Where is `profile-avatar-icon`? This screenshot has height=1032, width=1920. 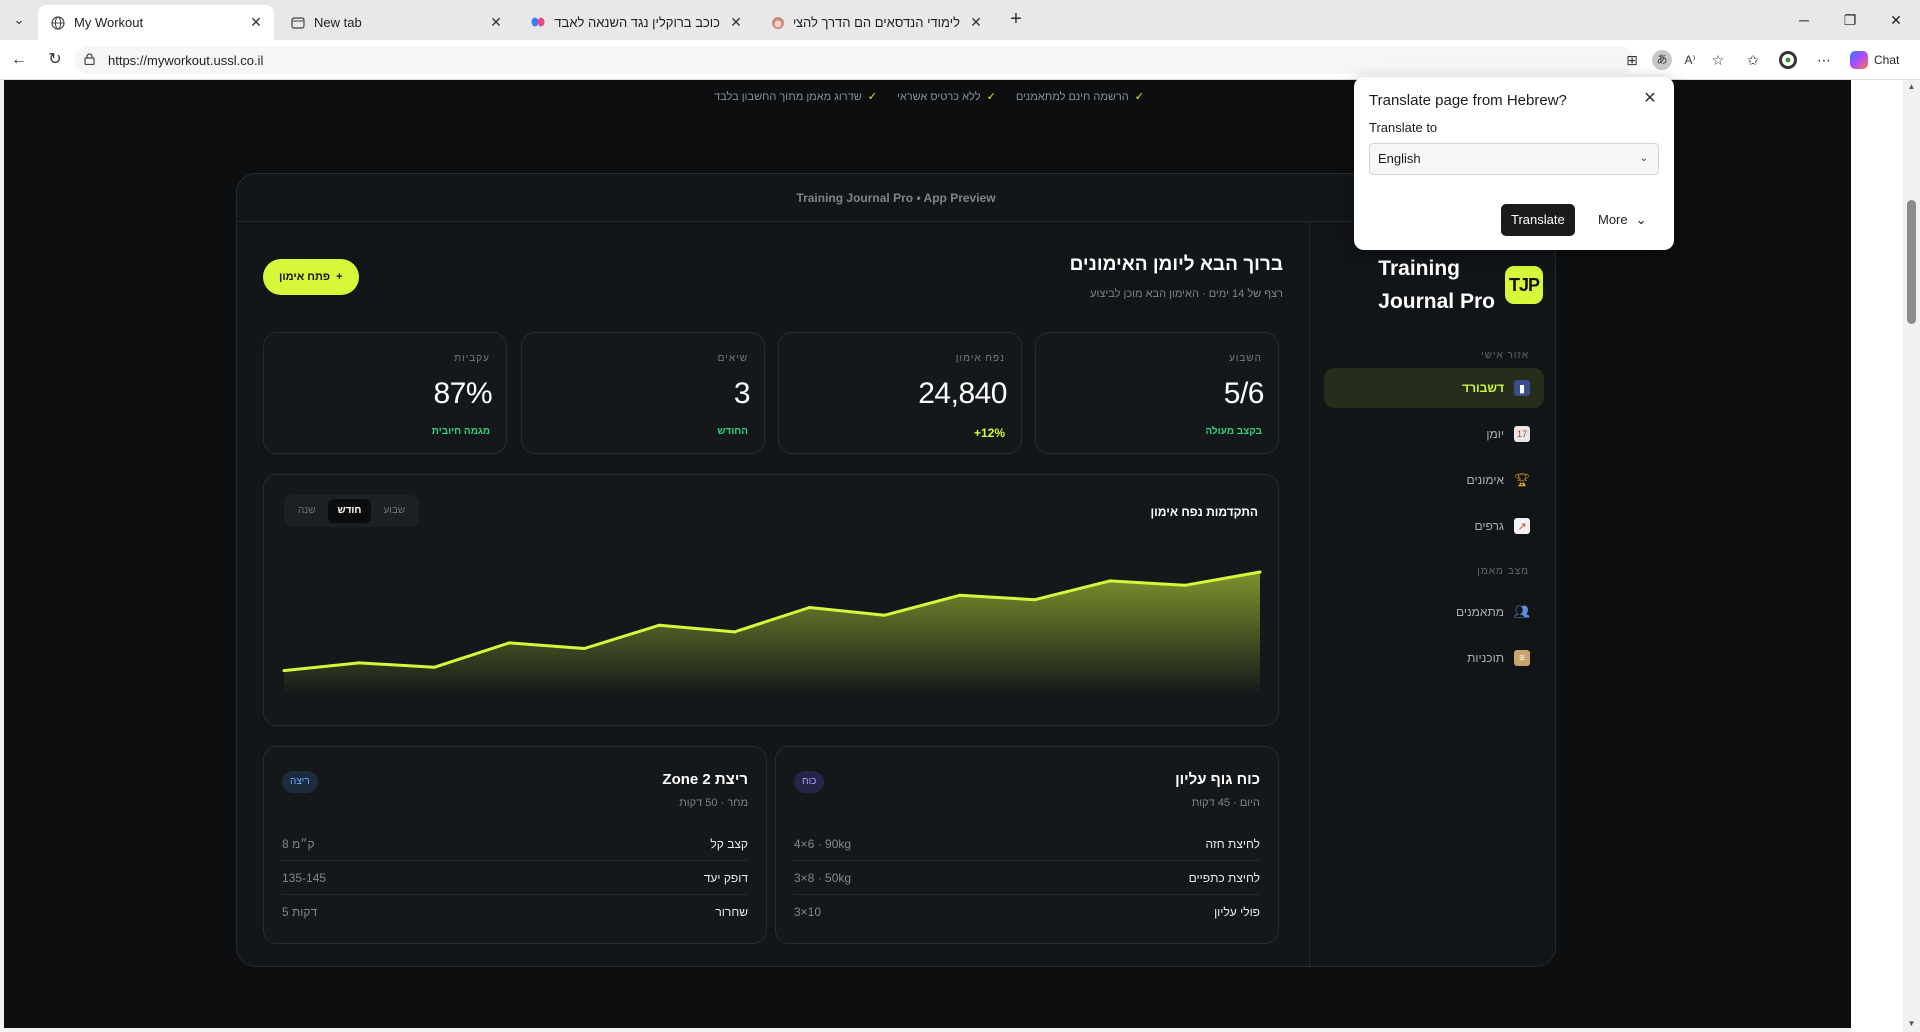
profile-avatar-icon is located at coordinates (1788, 60).